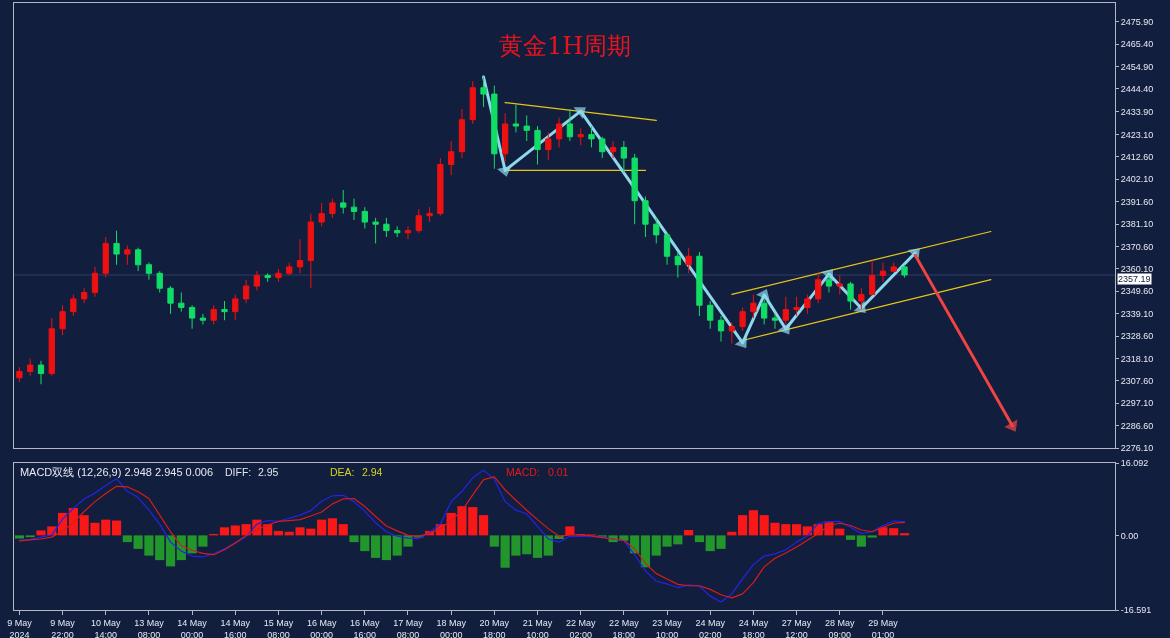 This screenshot has width=1170, height=638. What do you see at coordinates (149, 627) in the screenshot?
I see `x-tick-label: 13 May 08:00` at bounding box center [149, 627].